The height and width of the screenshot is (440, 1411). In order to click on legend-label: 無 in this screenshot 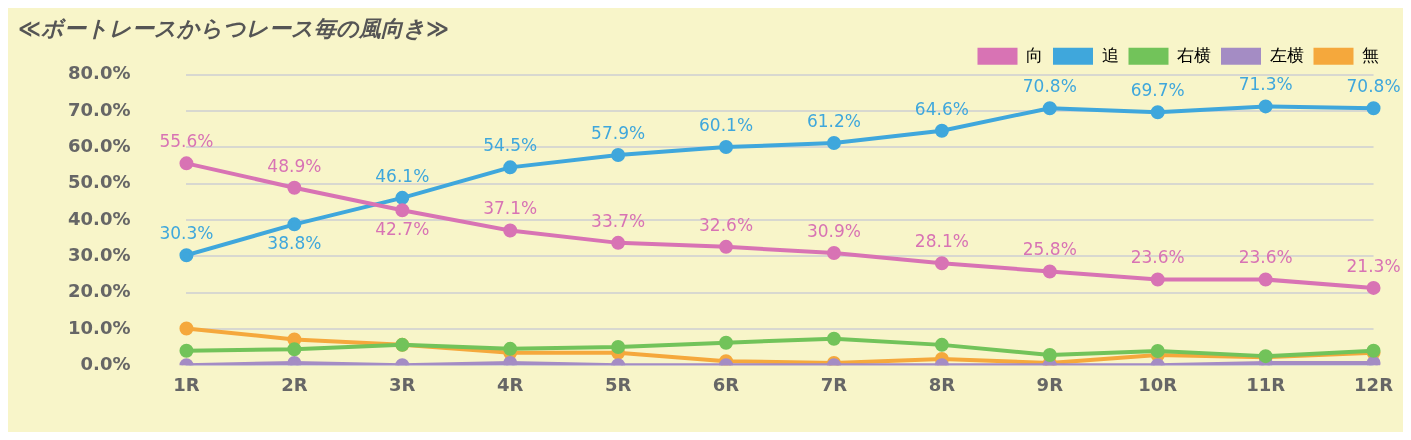, I will do `click(1370, 54)`.